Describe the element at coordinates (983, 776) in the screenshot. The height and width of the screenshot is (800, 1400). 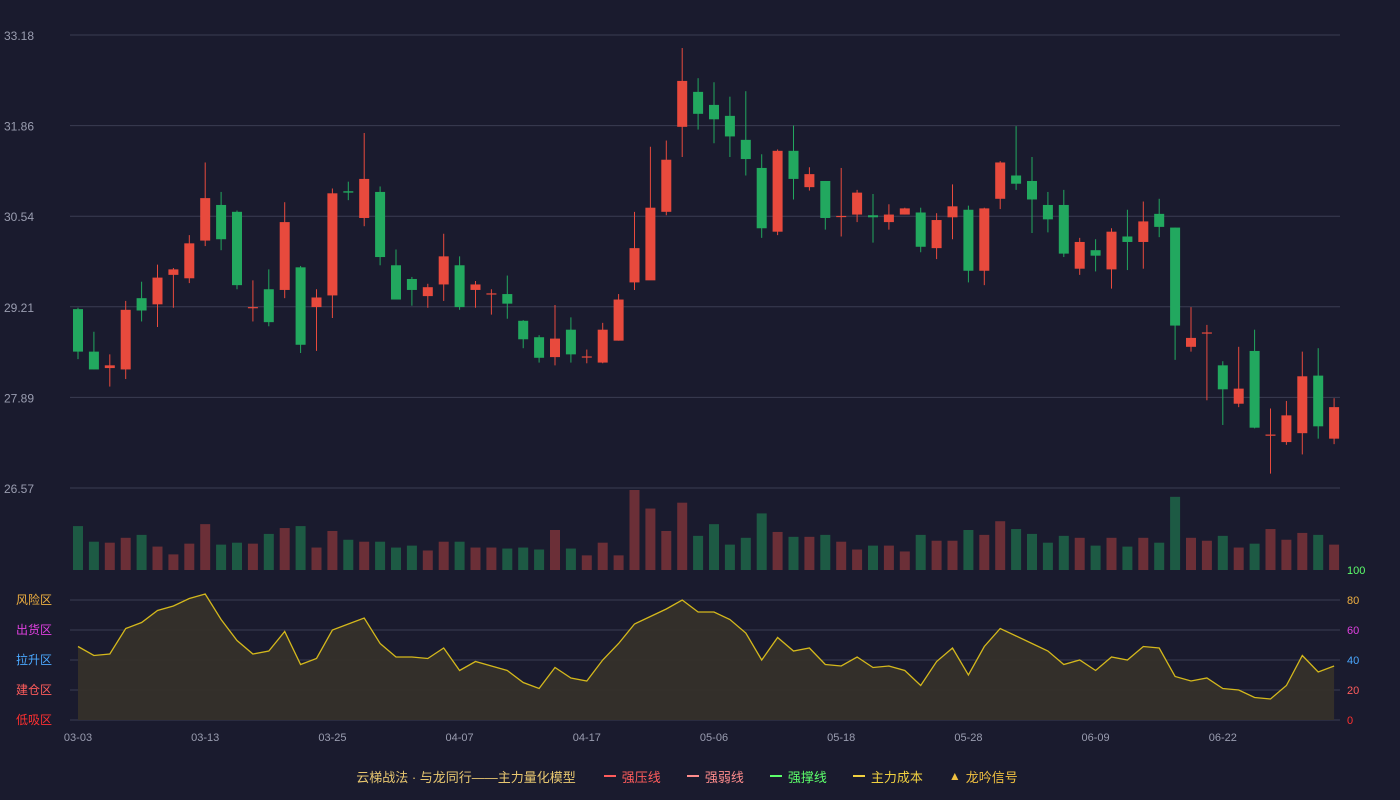
I see `legend-item-dragon-signal: ▲ 龙吟信号` at that location.